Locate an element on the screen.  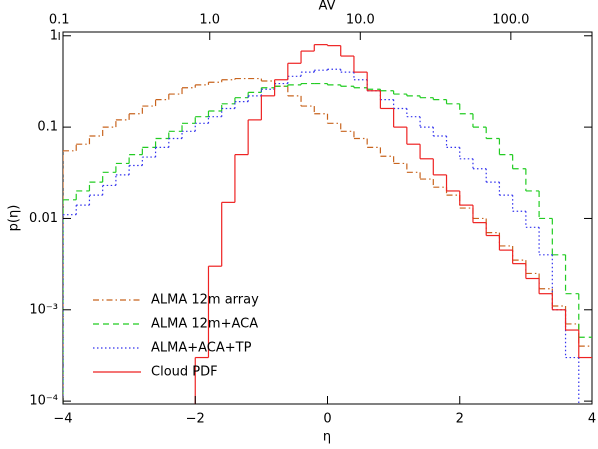
x2-axis-label: AV is located at coordinates (327, 7).